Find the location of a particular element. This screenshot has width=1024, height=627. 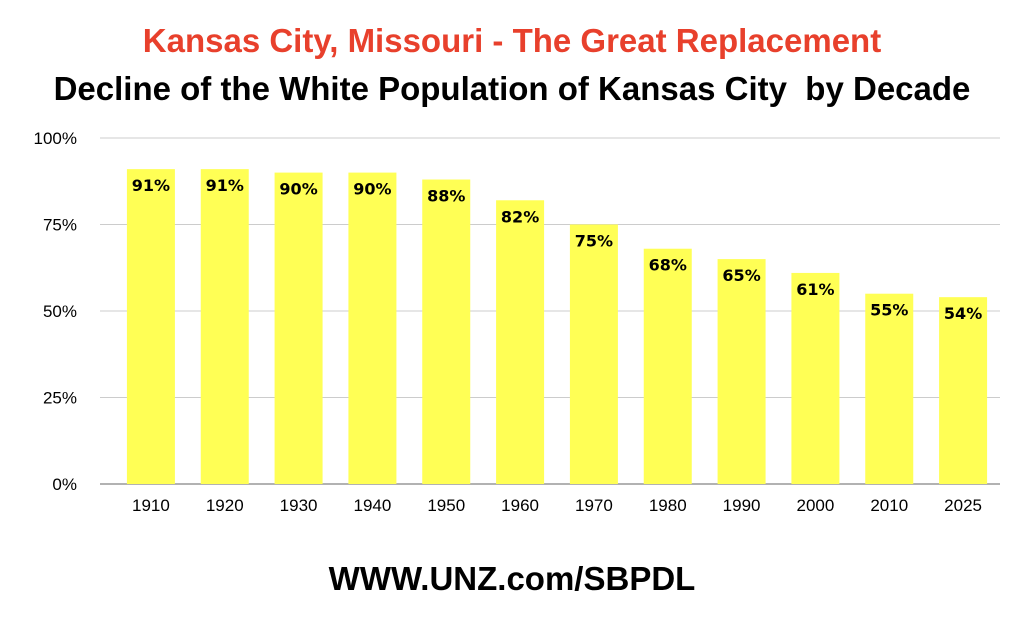

bar-data-label: 68% is located at coordinates (668, 265).